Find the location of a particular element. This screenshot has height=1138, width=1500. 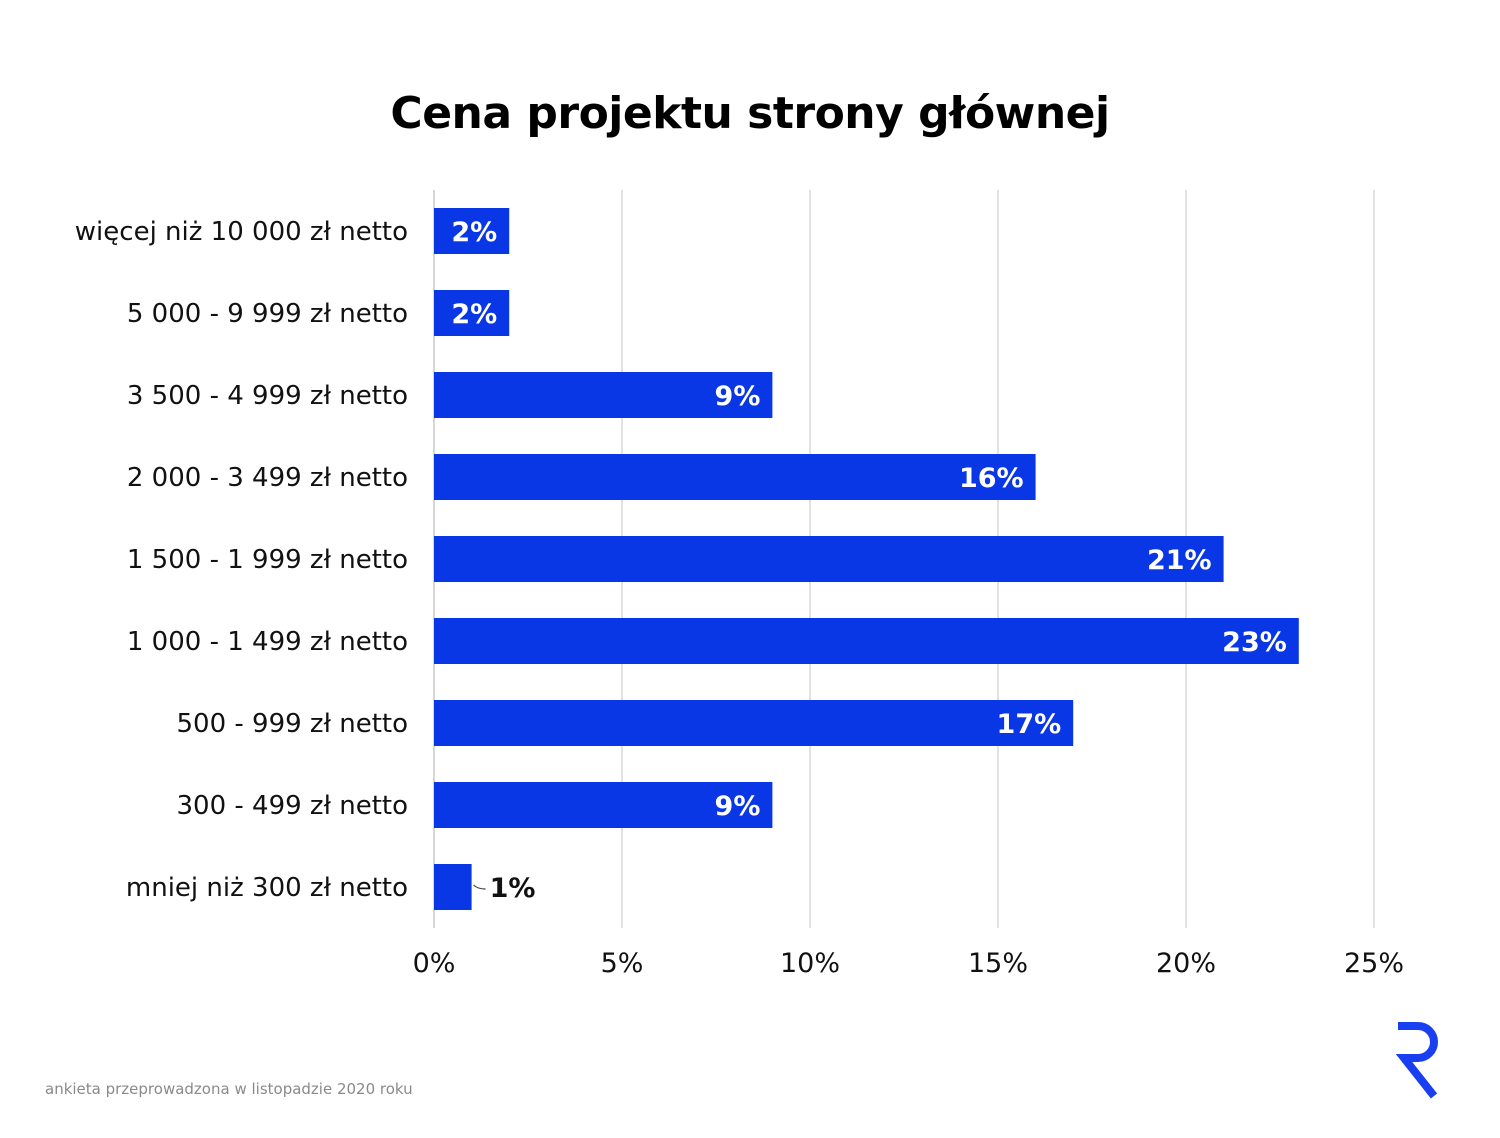

x-axis-tick-labels: 0% 5% 10% 15% 20% 25% is located at coordinates (908, 963).